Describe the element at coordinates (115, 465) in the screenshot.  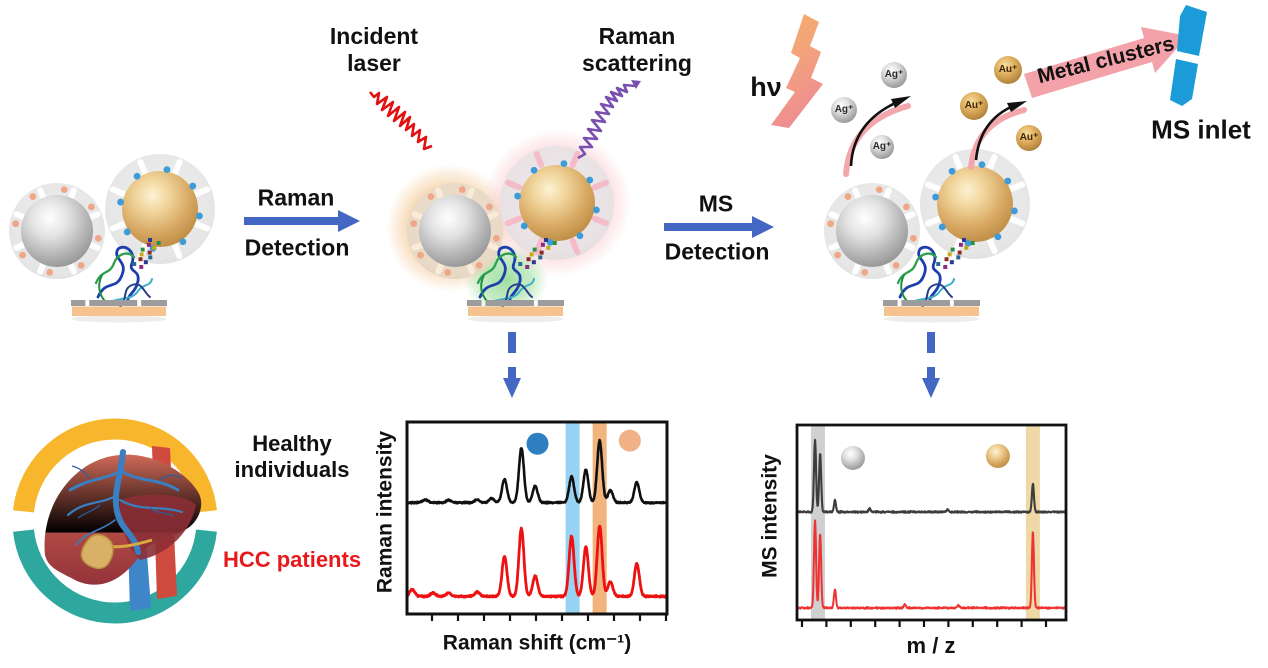
I see `ring-arc-yellow` at that location.